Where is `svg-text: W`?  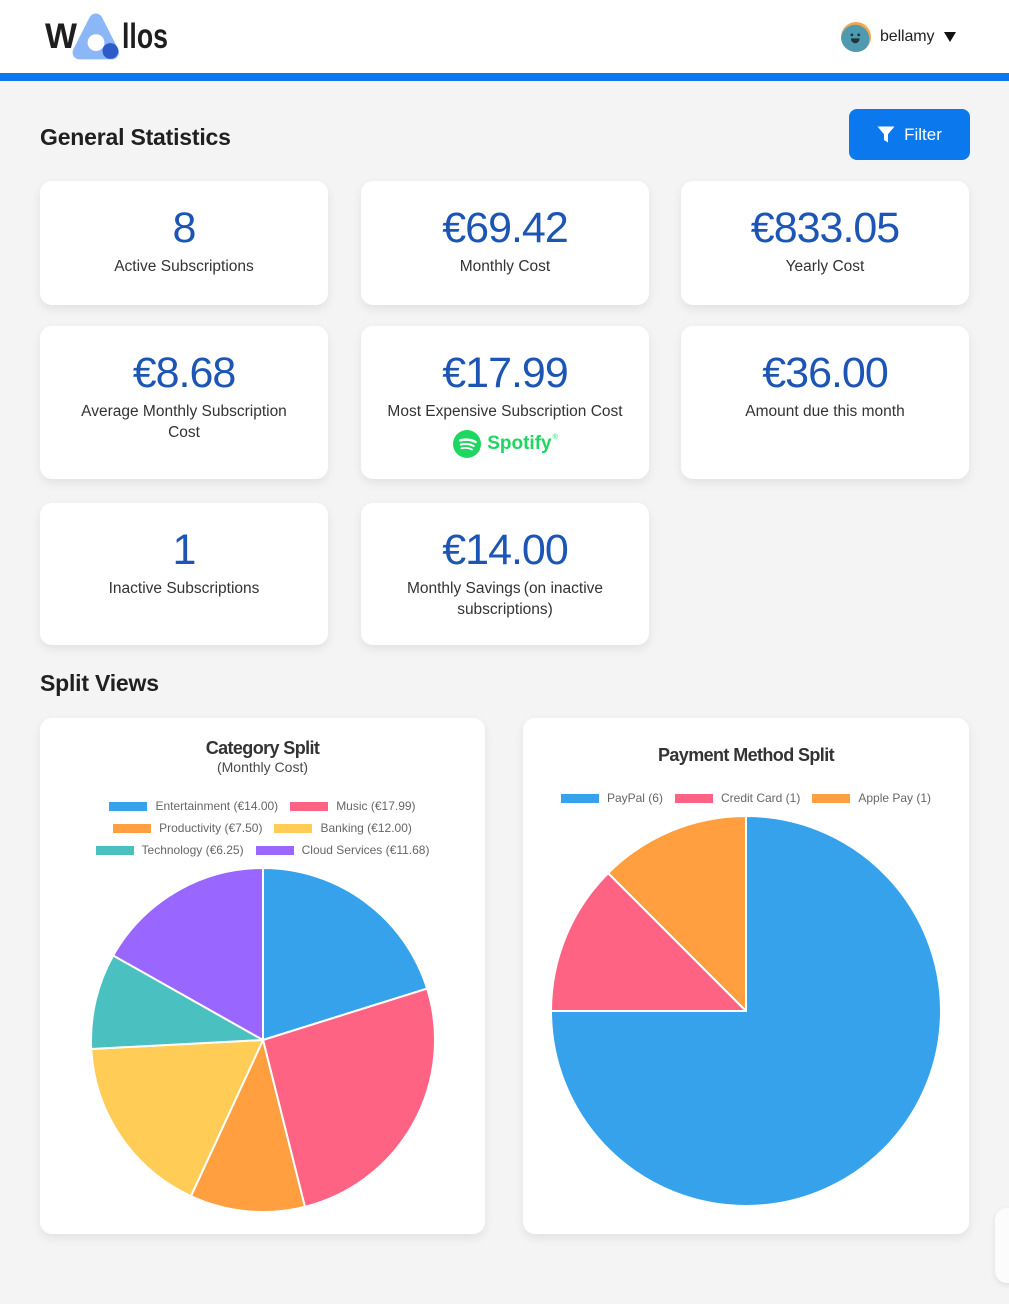 svg-text: W is located at coordinates (61, 36).